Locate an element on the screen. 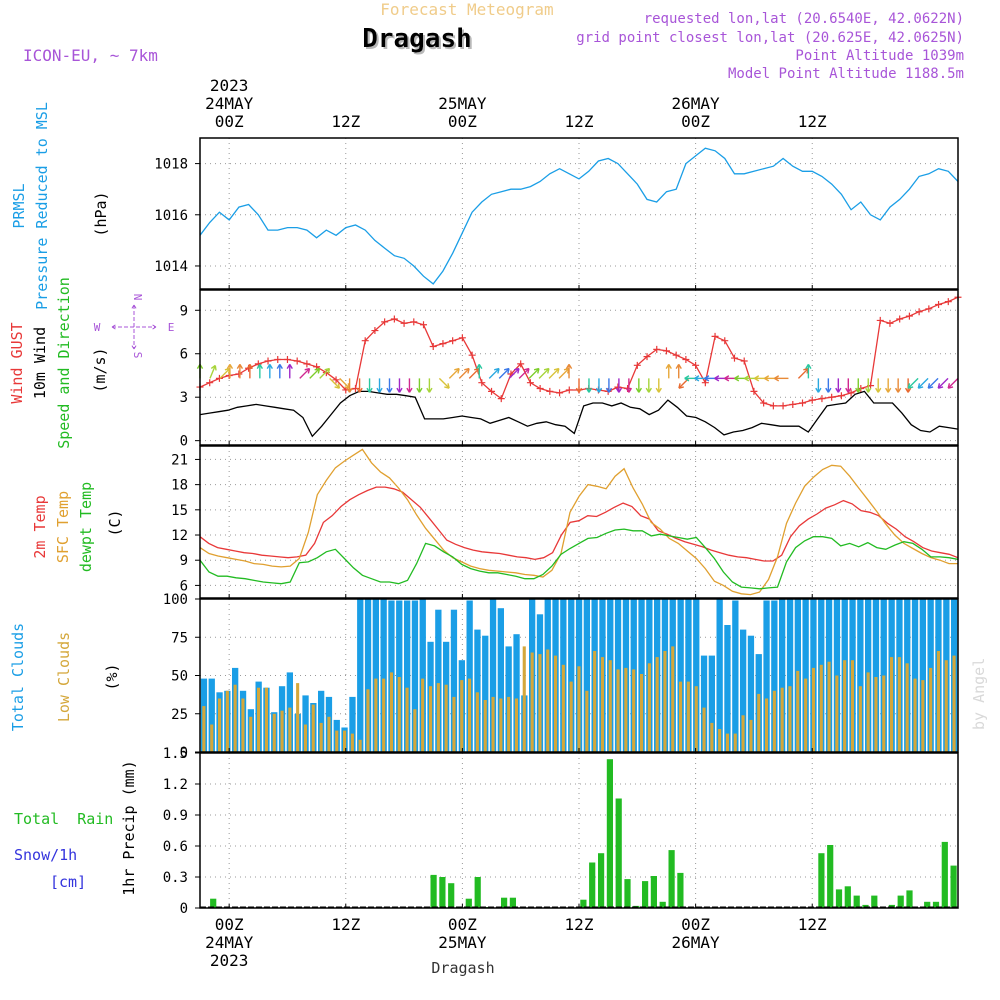  y-tick-label: 6 is located at coordinates (184, 586).